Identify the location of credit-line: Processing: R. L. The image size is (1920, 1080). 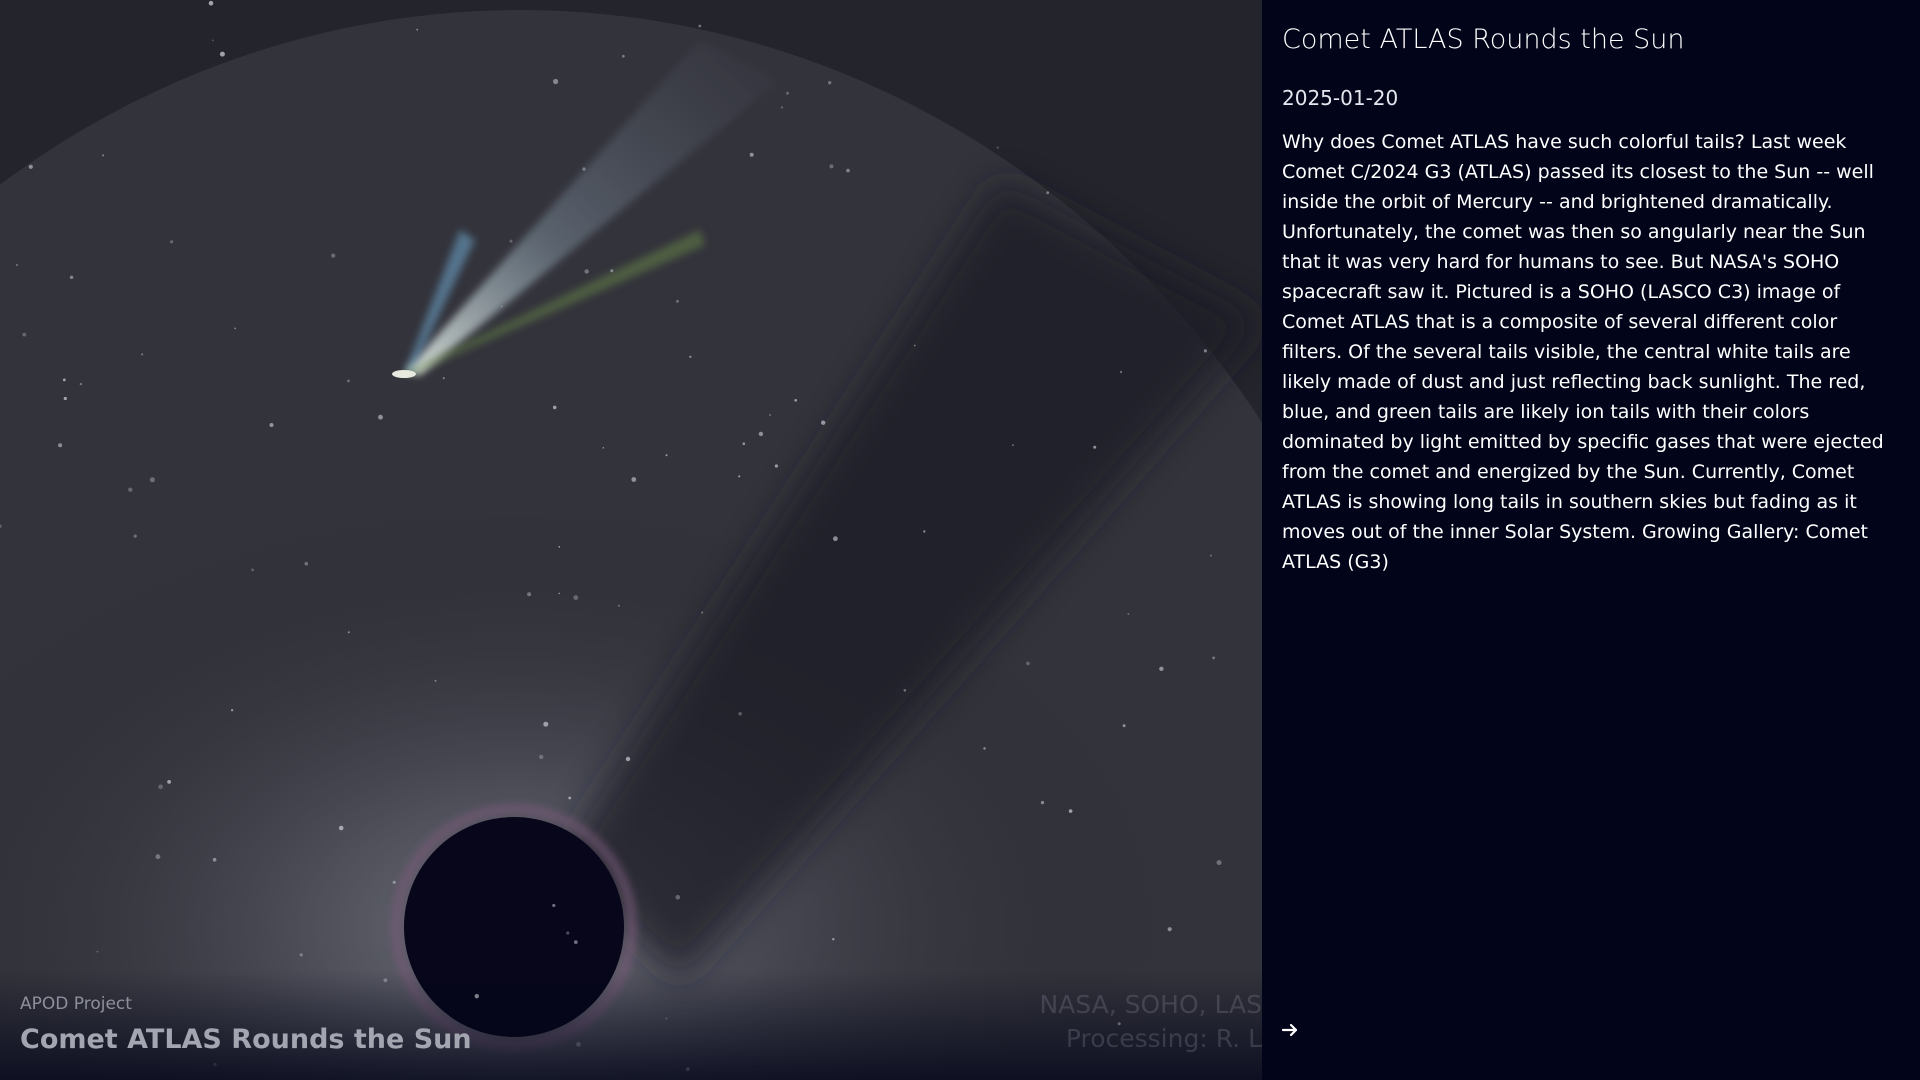
(1163, 1038).